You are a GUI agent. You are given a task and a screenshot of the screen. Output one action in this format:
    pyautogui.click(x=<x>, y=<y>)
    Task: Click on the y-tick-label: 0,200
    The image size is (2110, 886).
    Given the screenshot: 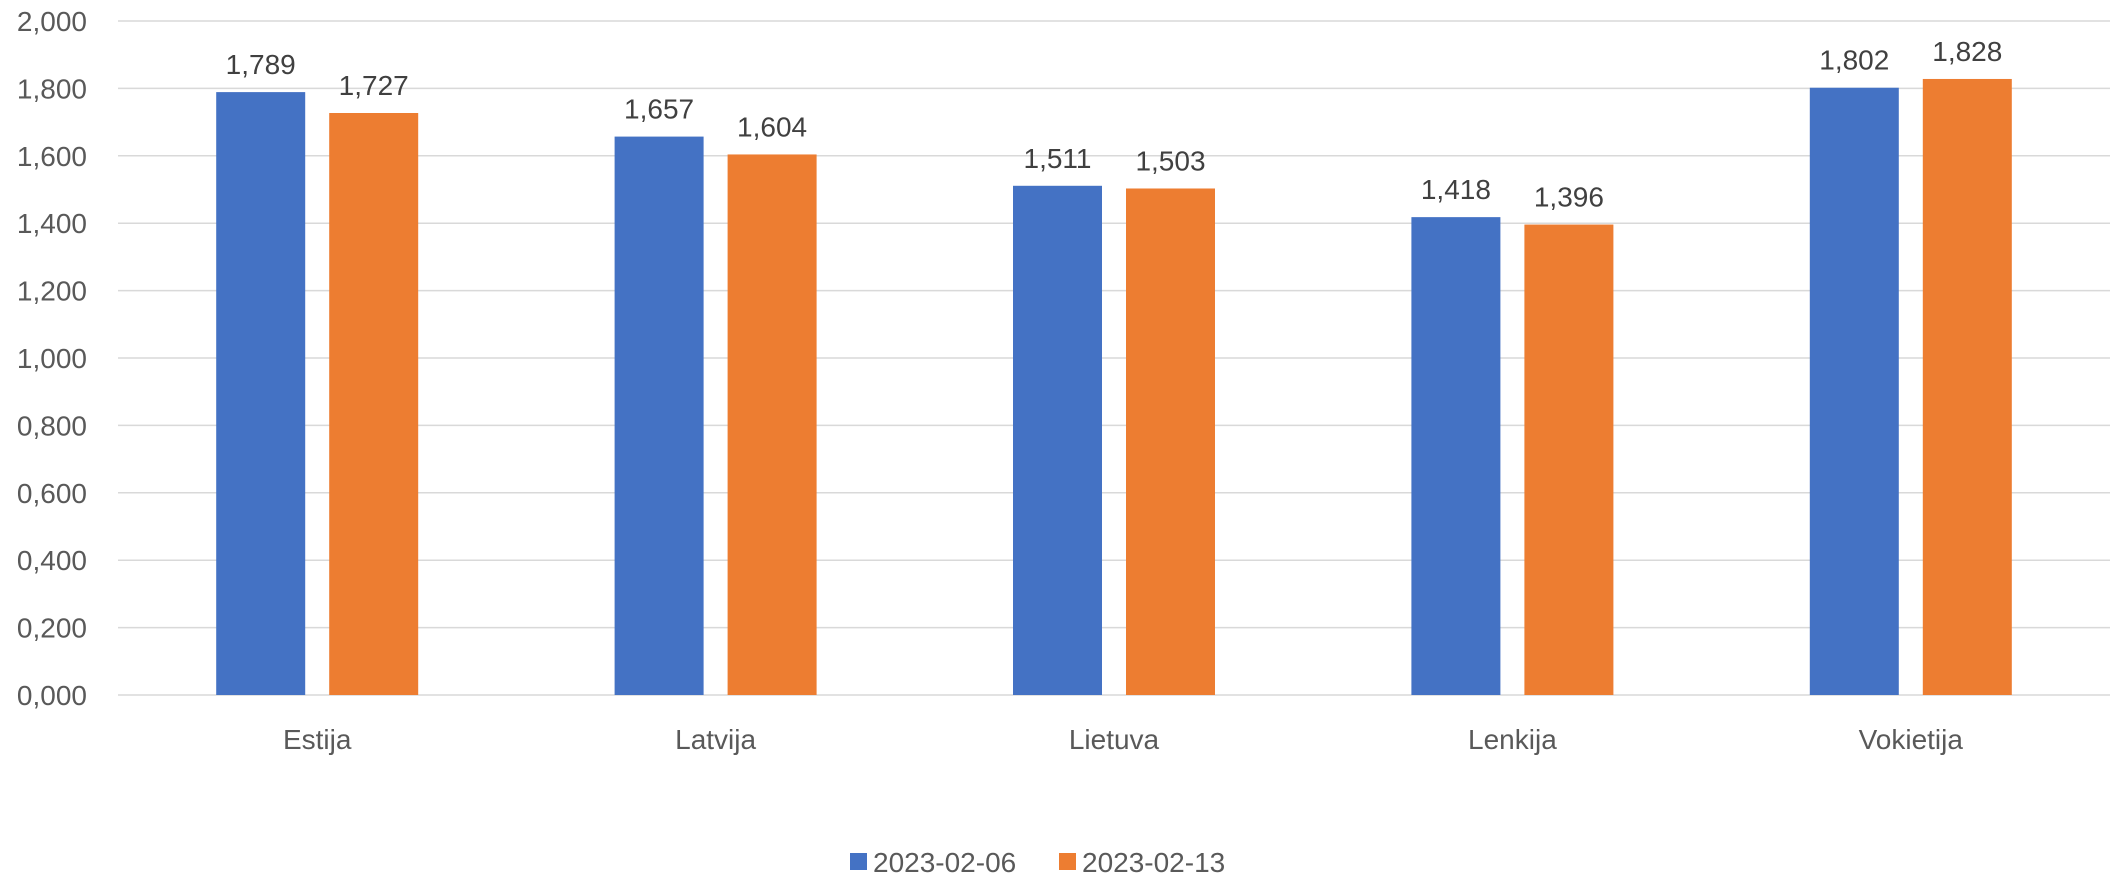 What is the action you would take?
    pyautogui.click(x=52, y=628)
    